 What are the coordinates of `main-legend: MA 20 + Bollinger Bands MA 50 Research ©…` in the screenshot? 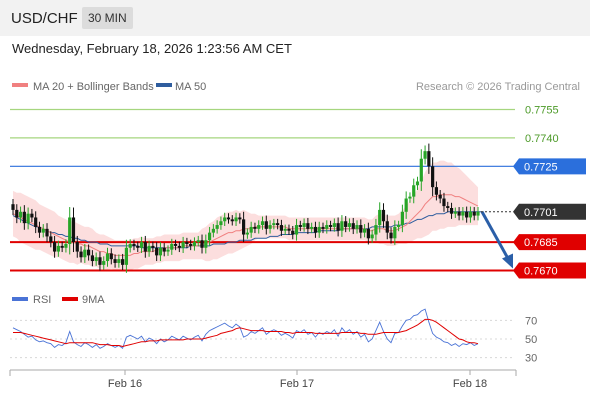 It's located at (296, 87).